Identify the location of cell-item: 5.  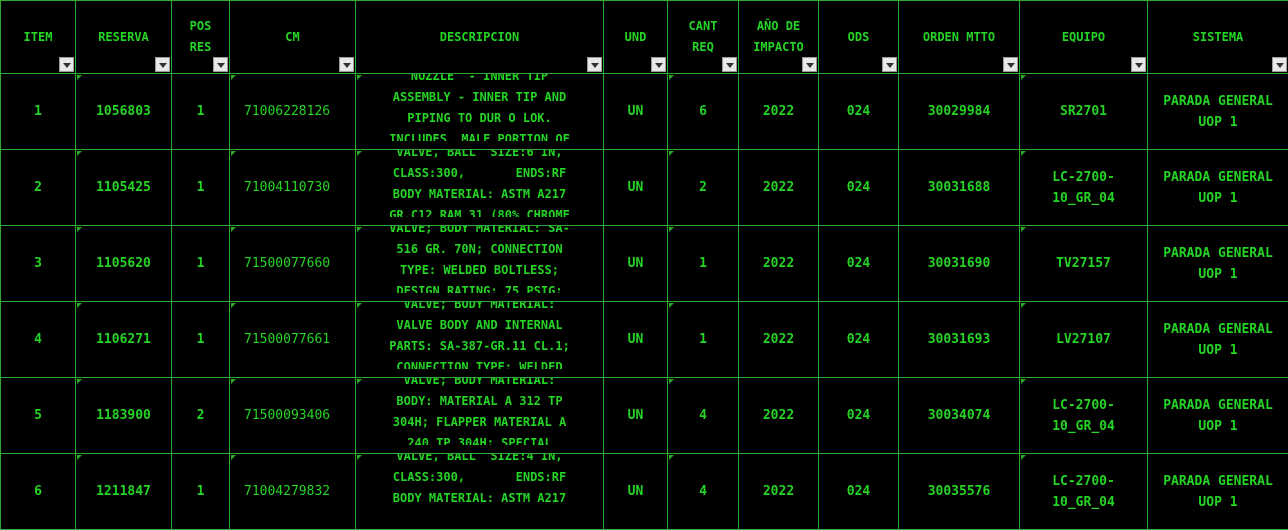
(38, 416).